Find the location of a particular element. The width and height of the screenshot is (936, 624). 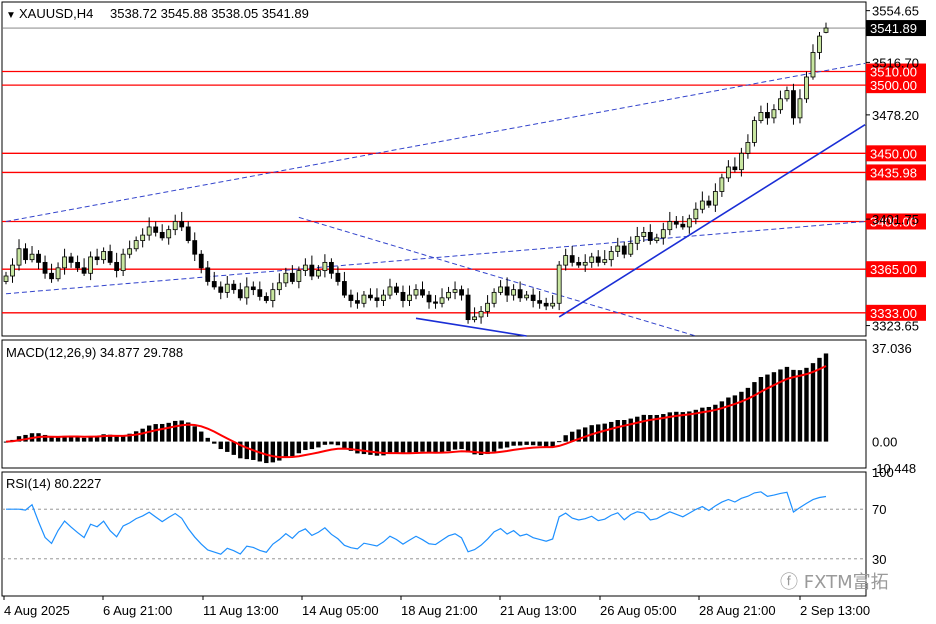

time-tick-label: 6 Aug 21:00 is located at coordinates (137, 610).